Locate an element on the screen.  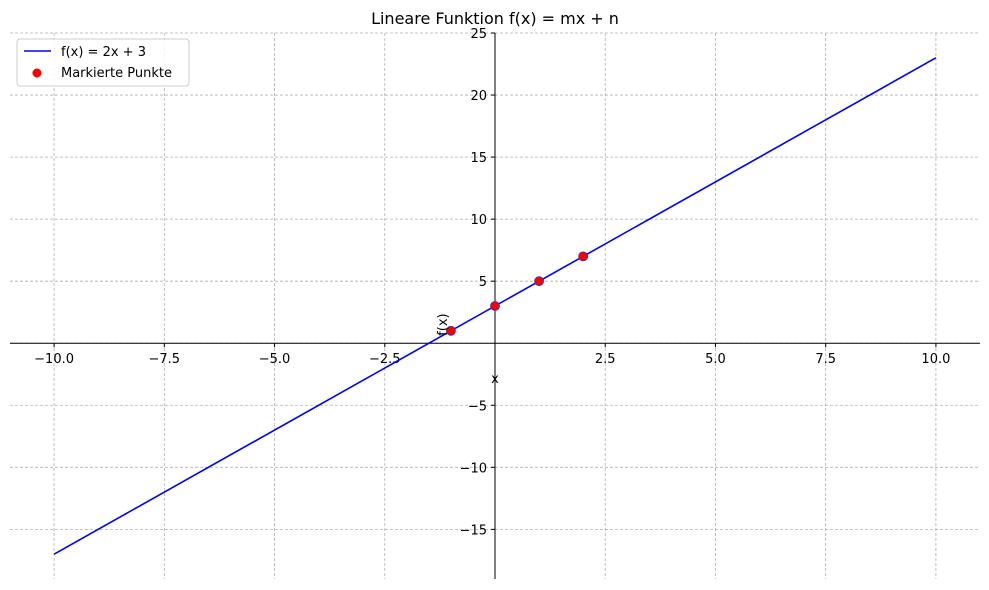
x-tick-label: 2.5 is located at coordinates (605, 359).